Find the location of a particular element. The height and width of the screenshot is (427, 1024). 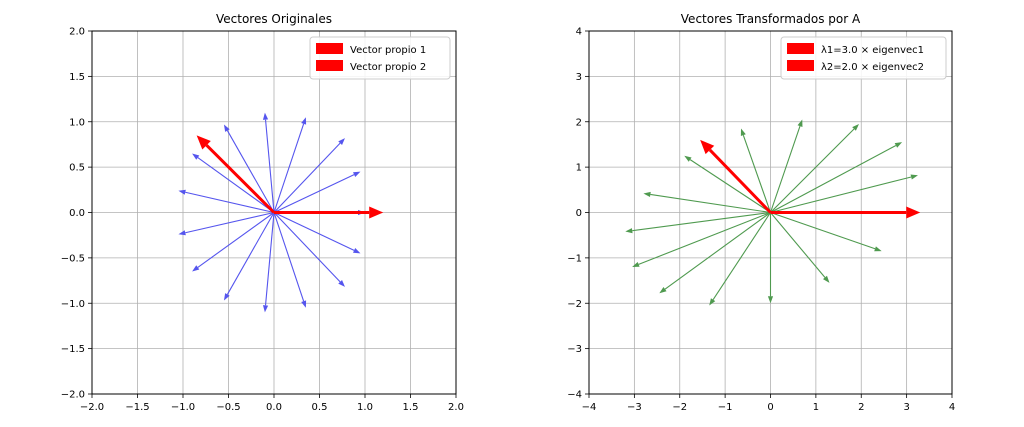

y-tick-label: −0.5 is located at coordinates (73, 258).